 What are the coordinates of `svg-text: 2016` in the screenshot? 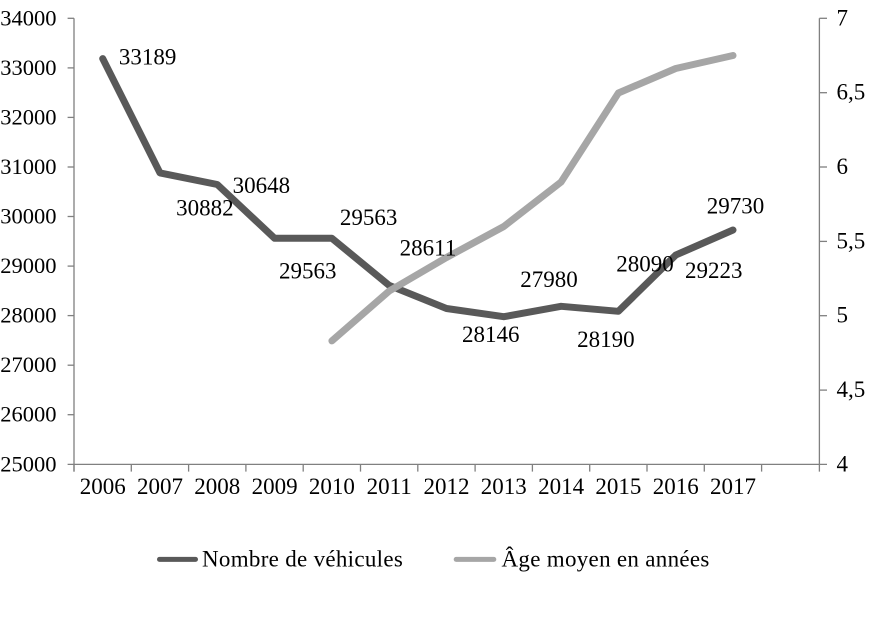 It's located at (676, 486).